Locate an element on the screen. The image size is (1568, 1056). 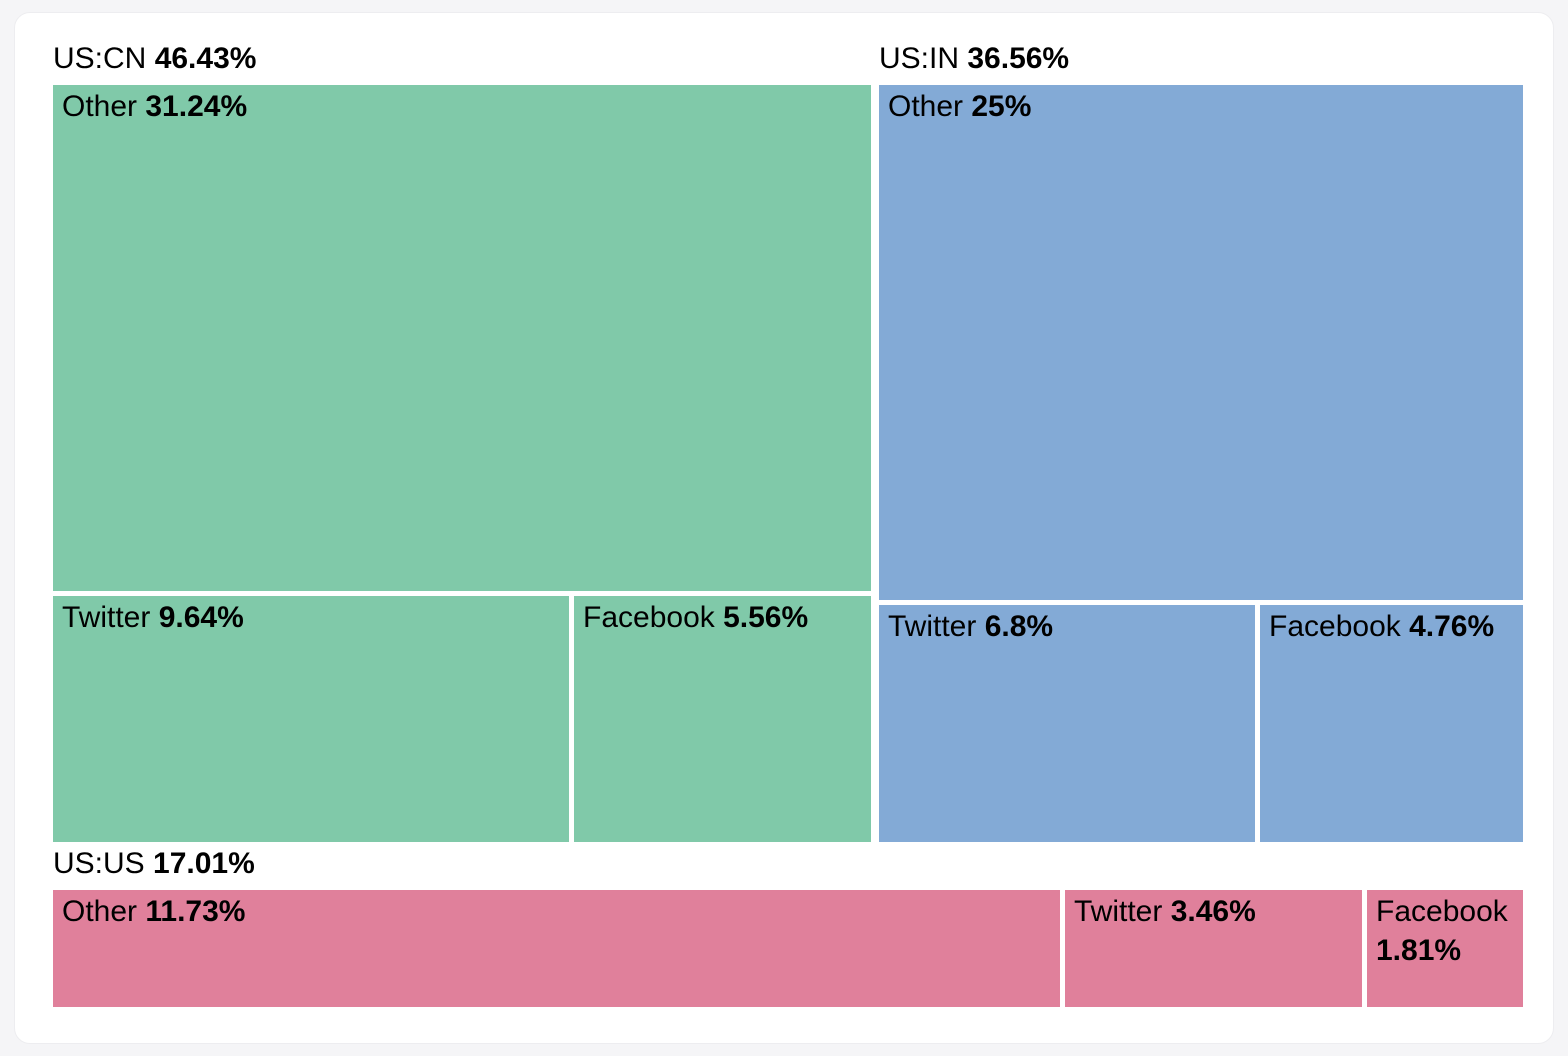
label-value: 9.64% is located at coordinates (201, 617).